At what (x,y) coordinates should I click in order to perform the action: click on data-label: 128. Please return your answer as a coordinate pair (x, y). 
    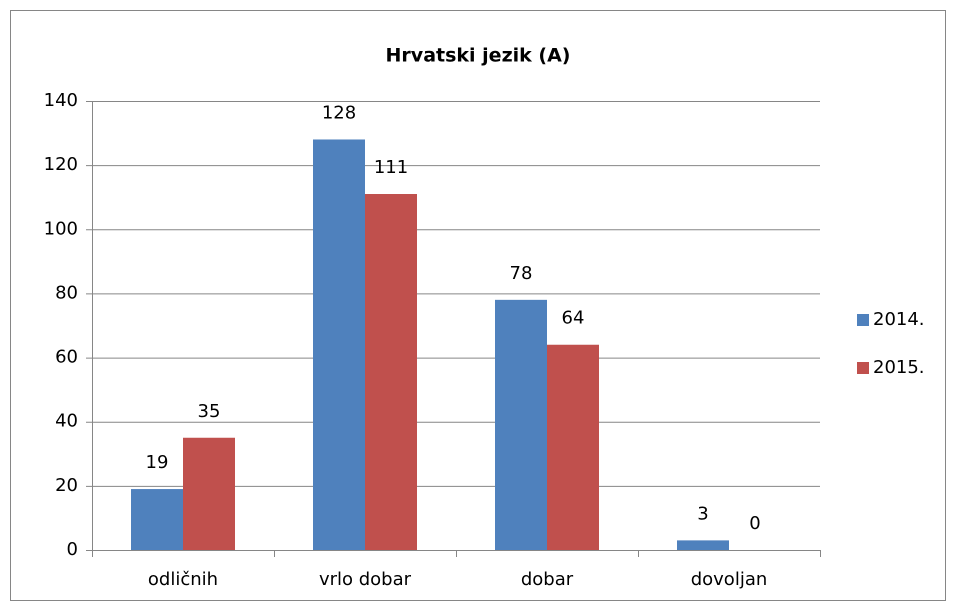
    Looking at the image, I should click on (339, 112).